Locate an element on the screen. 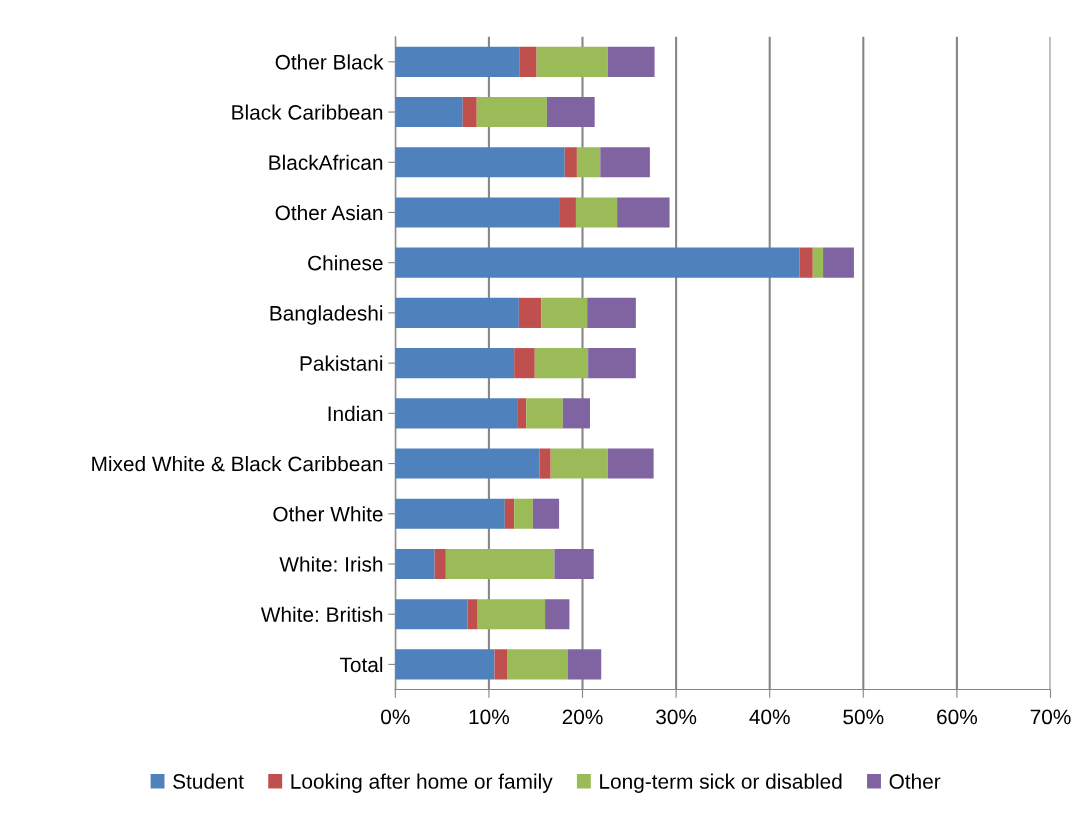 The image size is (1092, 816). y-tick-label: Indian is located at coordinates (355, 413).